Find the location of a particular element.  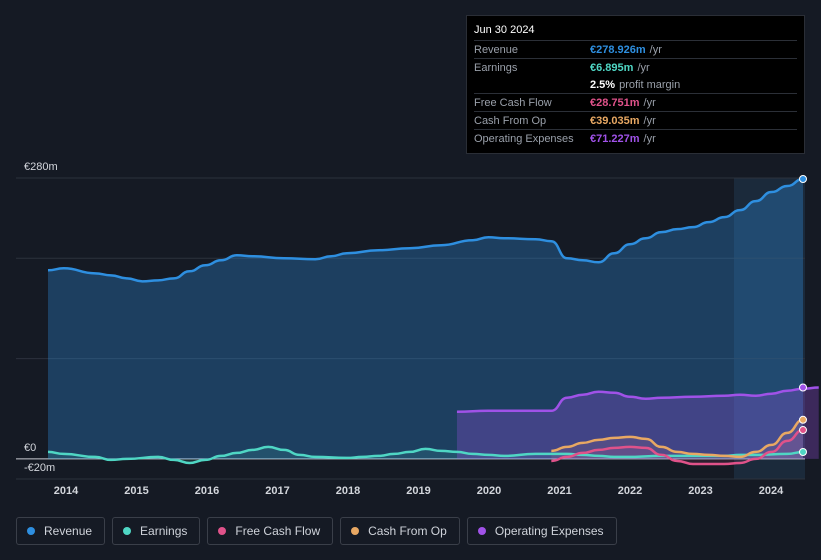

tooltip-value: €71.227m is located at coordinates (615, 138).